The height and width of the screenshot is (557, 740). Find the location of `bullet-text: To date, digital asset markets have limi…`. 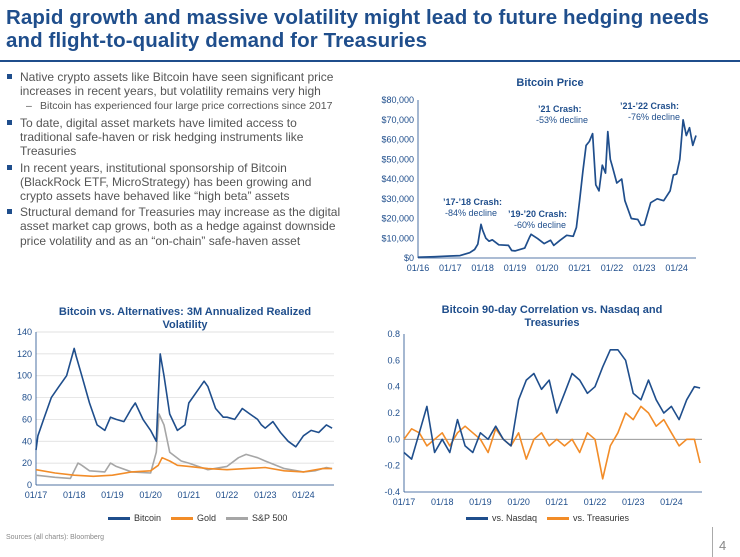

bullet-text: To date, digital asset markets have limi… is located at coordinates (162, 137).